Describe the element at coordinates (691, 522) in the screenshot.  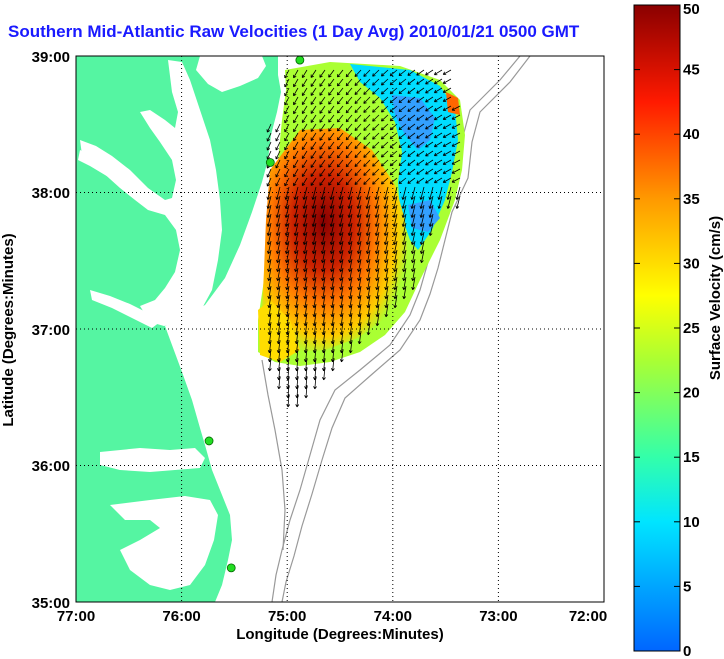
I see `colorbar-tick-label: 10` at that location.